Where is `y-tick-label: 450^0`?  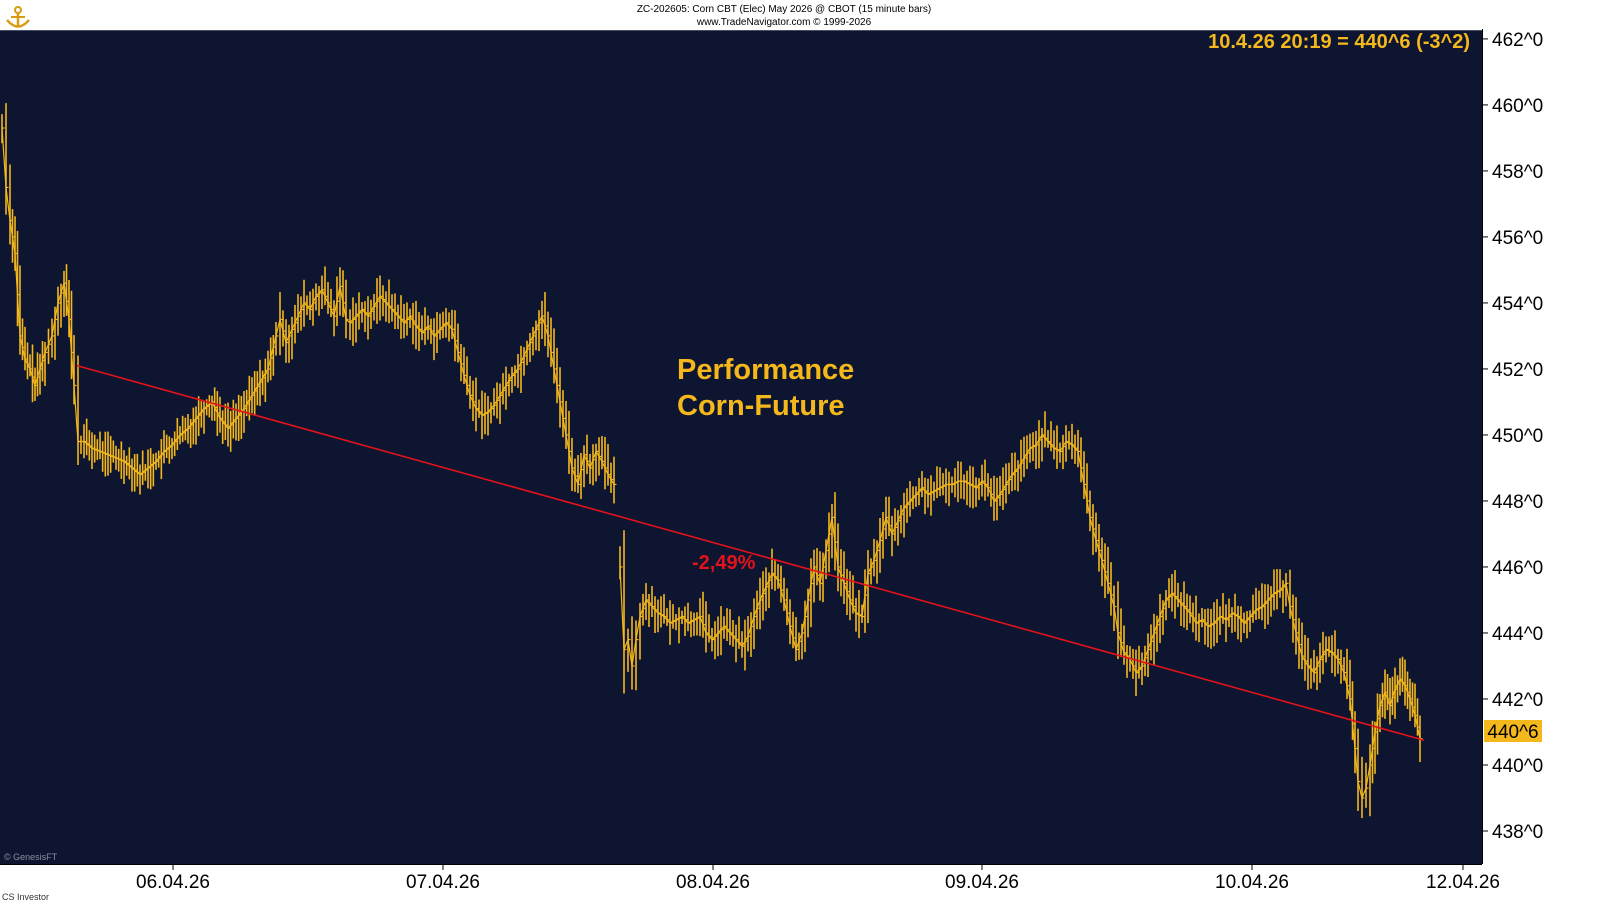
y-tick-label: 450^0 is located at coordinates (1517, 436).